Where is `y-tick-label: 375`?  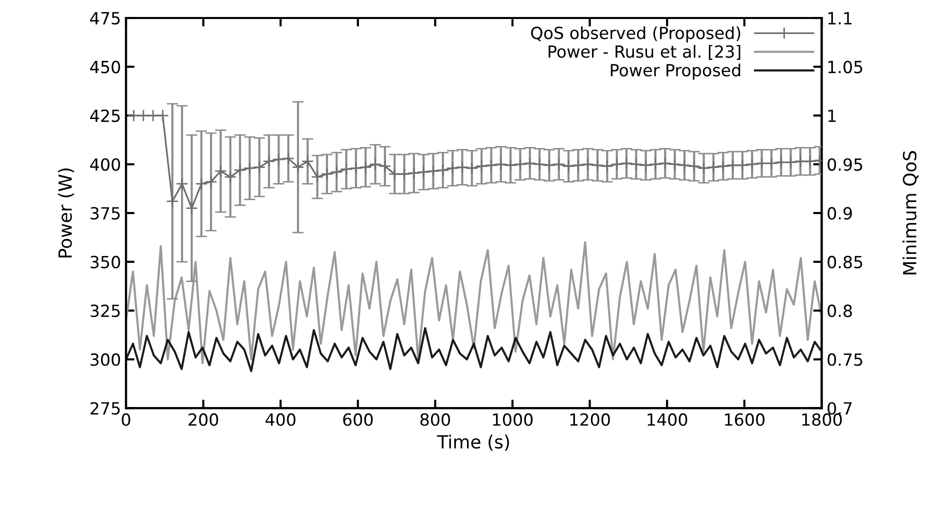 y-tick-label: 375 is located at coordinates (105, 213).